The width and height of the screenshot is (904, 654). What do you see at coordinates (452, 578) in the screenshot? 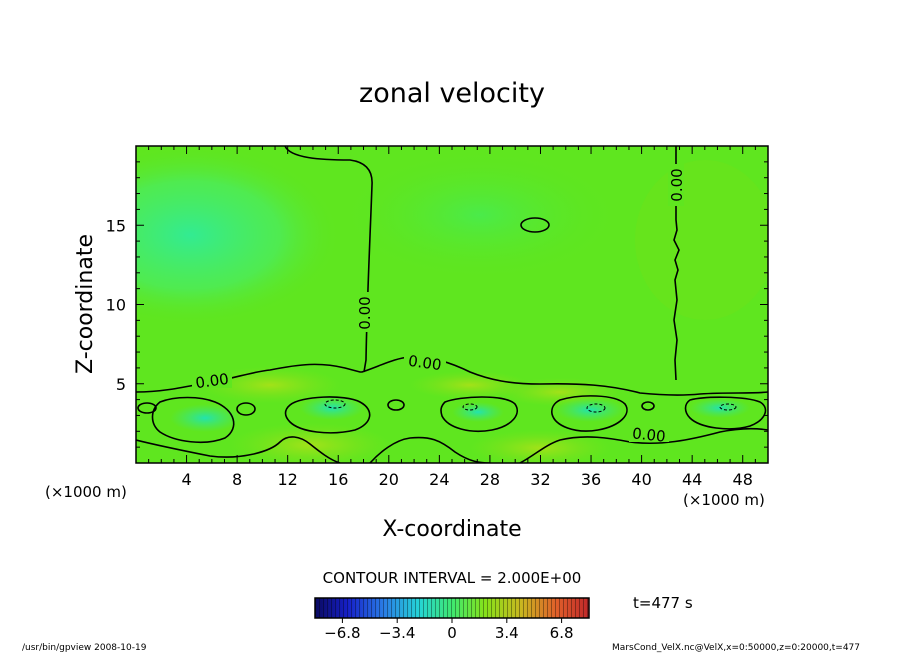
I see `contour-interval-text: CONTOUR INTERVAL = 2.000E+00` at bounding box center [452, 578].